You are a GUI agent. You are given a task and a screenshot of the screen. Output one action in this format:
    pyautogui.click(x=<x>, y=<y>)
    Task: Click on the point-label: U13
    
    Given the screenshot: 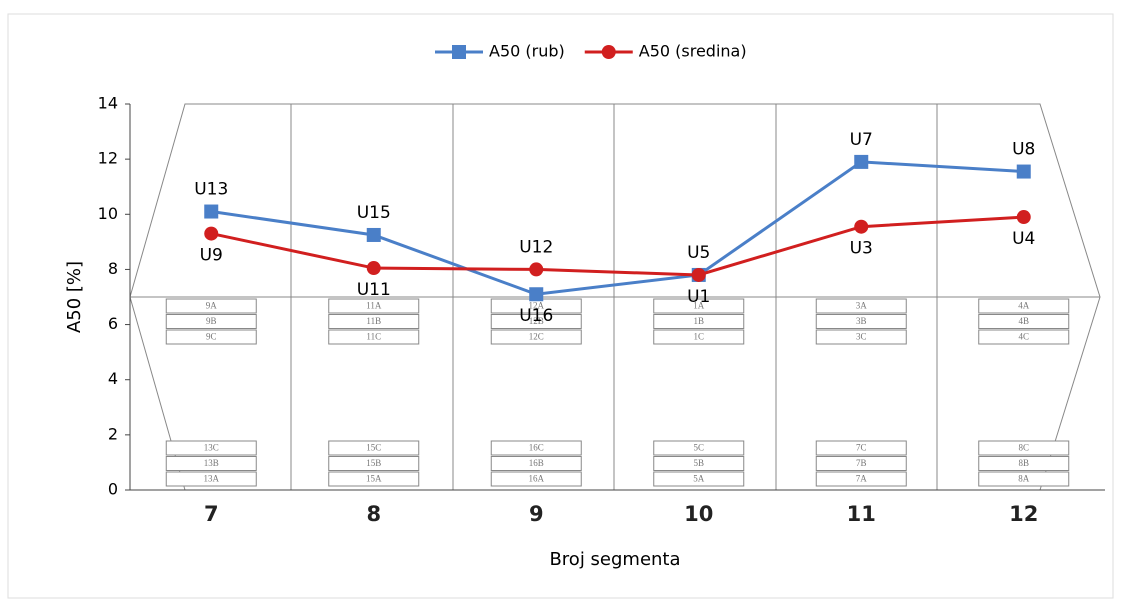 What is the action you would take?
    pyautogui.click(x=211, y=190)
    